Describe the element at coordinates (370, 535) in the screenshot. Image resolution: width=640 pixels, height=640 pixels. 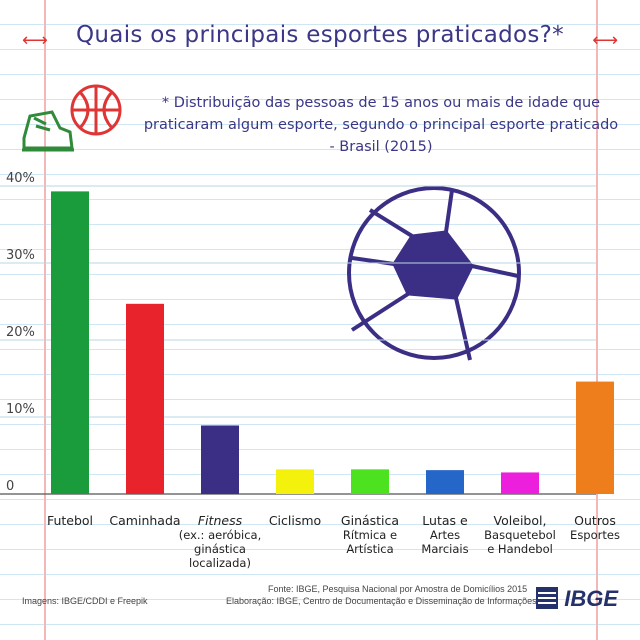
I see `x-category-label: Rítmica e` at that location.